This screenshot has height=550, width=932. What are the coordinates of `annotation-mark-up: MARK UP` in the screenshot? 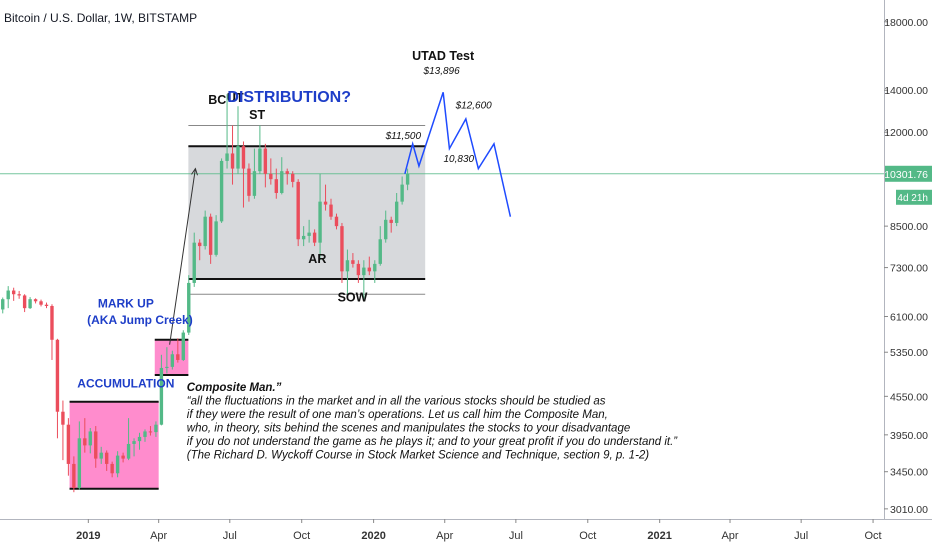 It's located at (126, 304).